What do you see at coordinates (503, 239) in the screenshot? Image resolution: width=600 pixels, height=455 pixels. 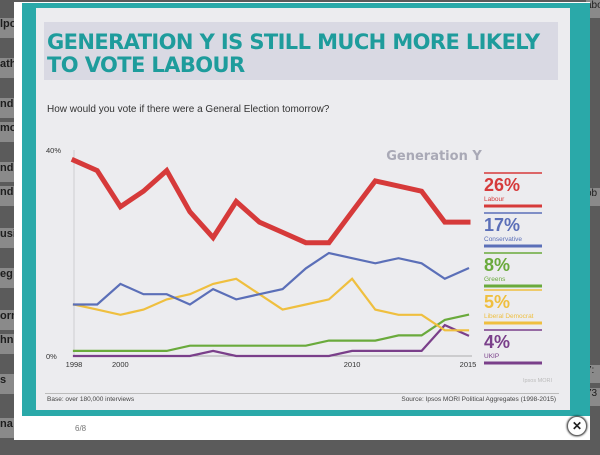 I see `legend-series-name: Conservative` at bounding box center [503, 239].